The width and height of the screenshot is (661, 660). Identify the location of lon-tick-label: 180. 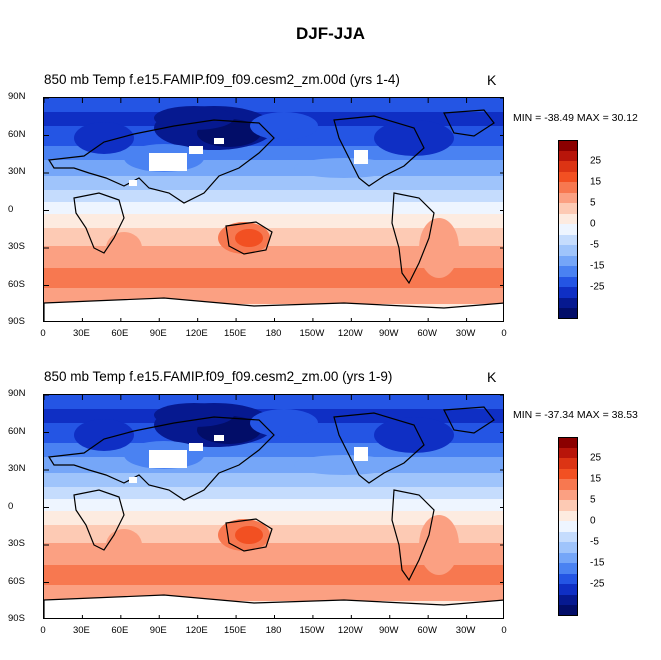
(273, 630).